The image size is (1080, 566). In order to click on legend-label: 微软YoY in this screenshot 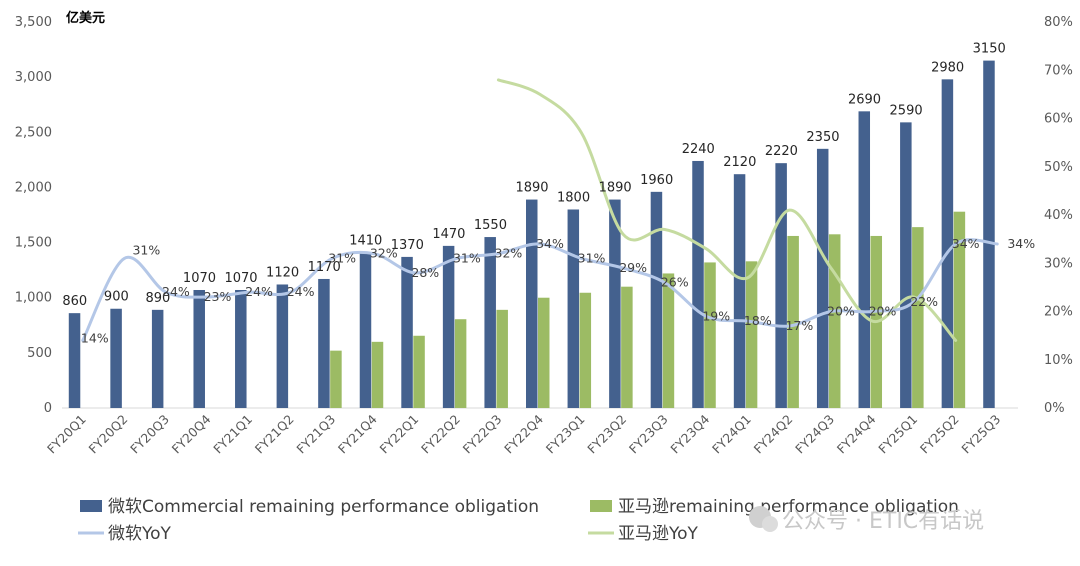, I will do `click(140, 534)`.